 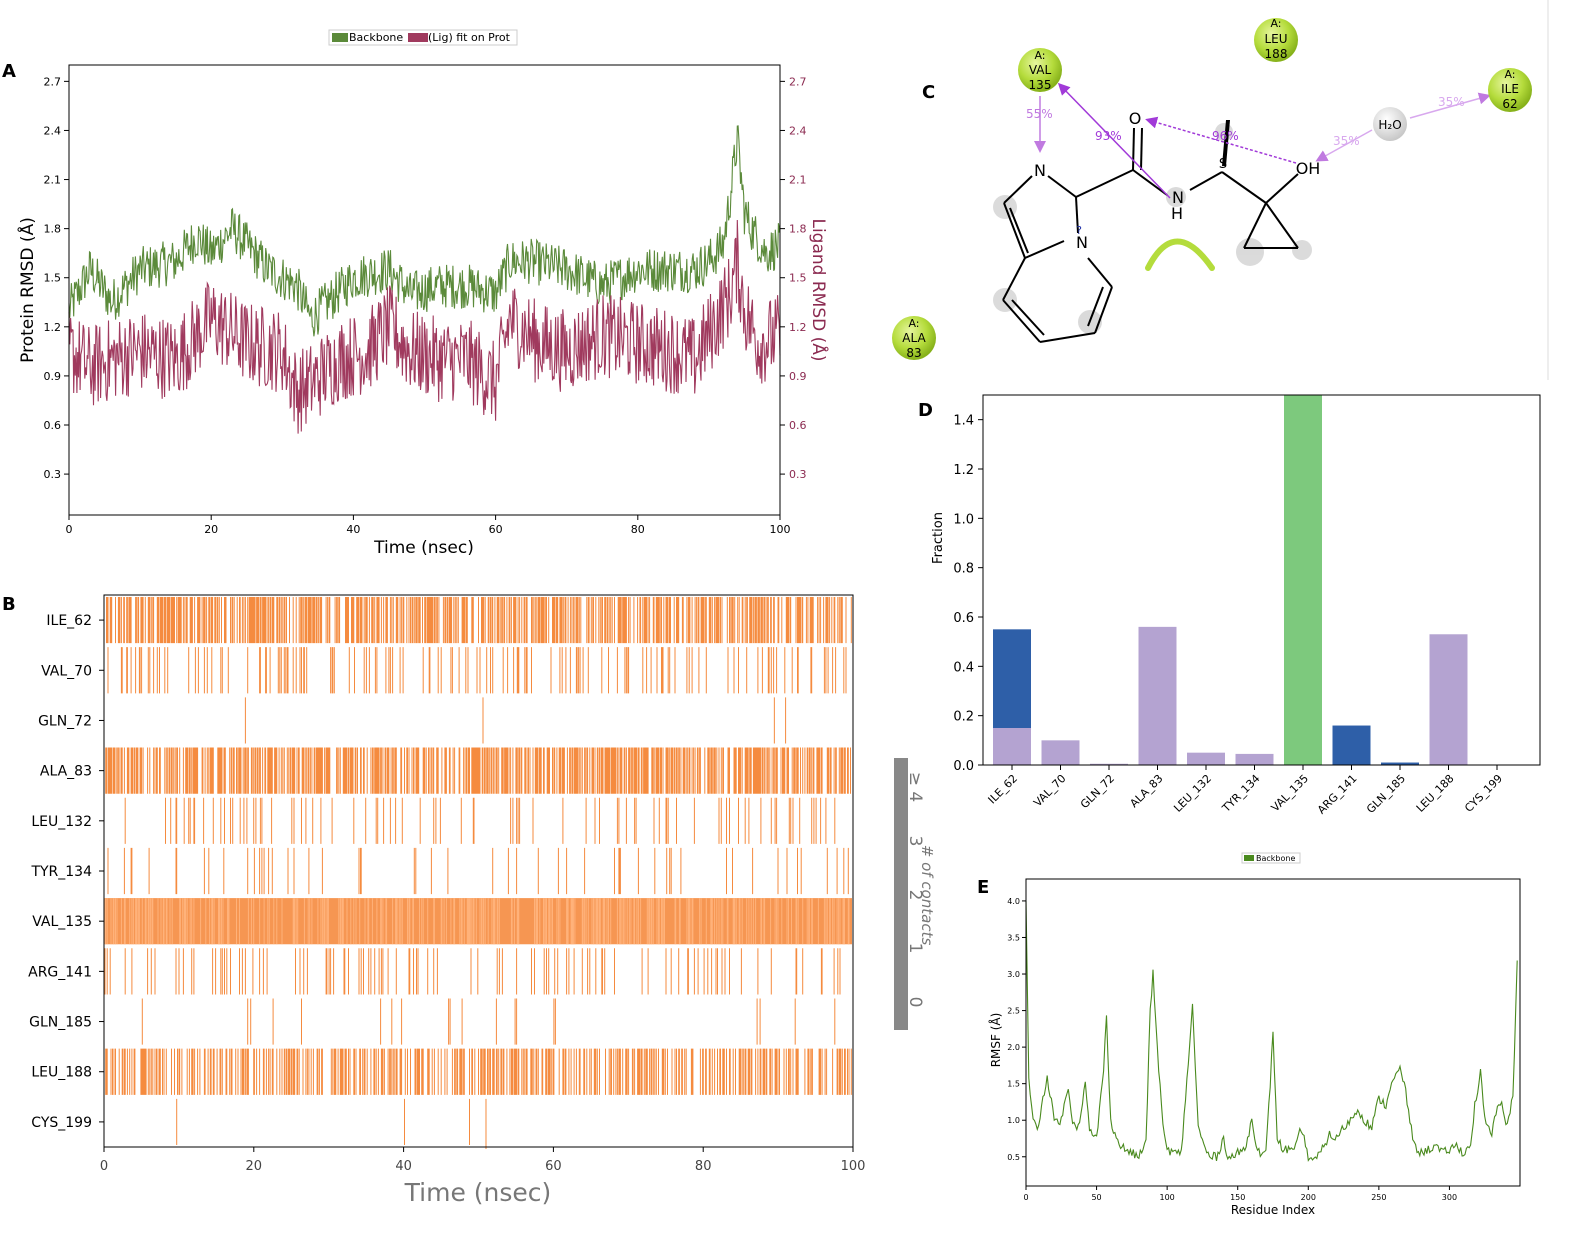 What do you see at coordinates (1003, 789) in the screenshot?
I see `fraction-x-tick-label: ILE_62` at bounding box center [1003, 789].